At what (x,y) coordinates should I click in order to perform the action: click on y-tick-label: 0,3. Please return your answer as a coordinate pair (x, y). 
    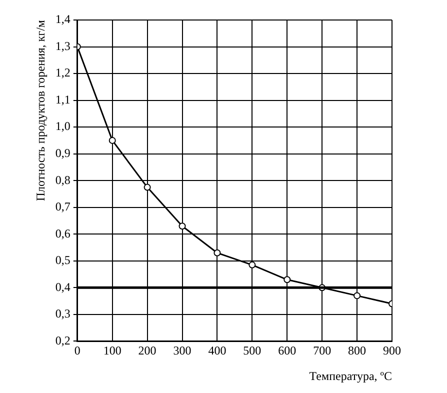
    Looking at the image, I should click on (62, 313).